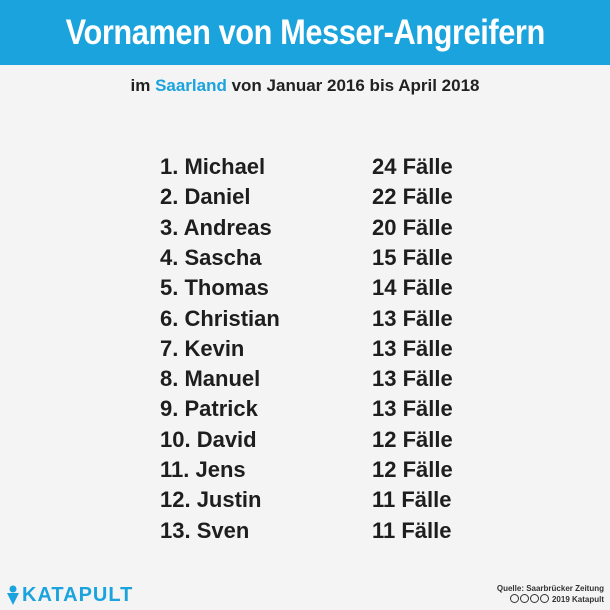  Describe the element at coordinates (305, 319) in the screenshot. I see `table-row: 6. Christian 13 Fälle` at that location.